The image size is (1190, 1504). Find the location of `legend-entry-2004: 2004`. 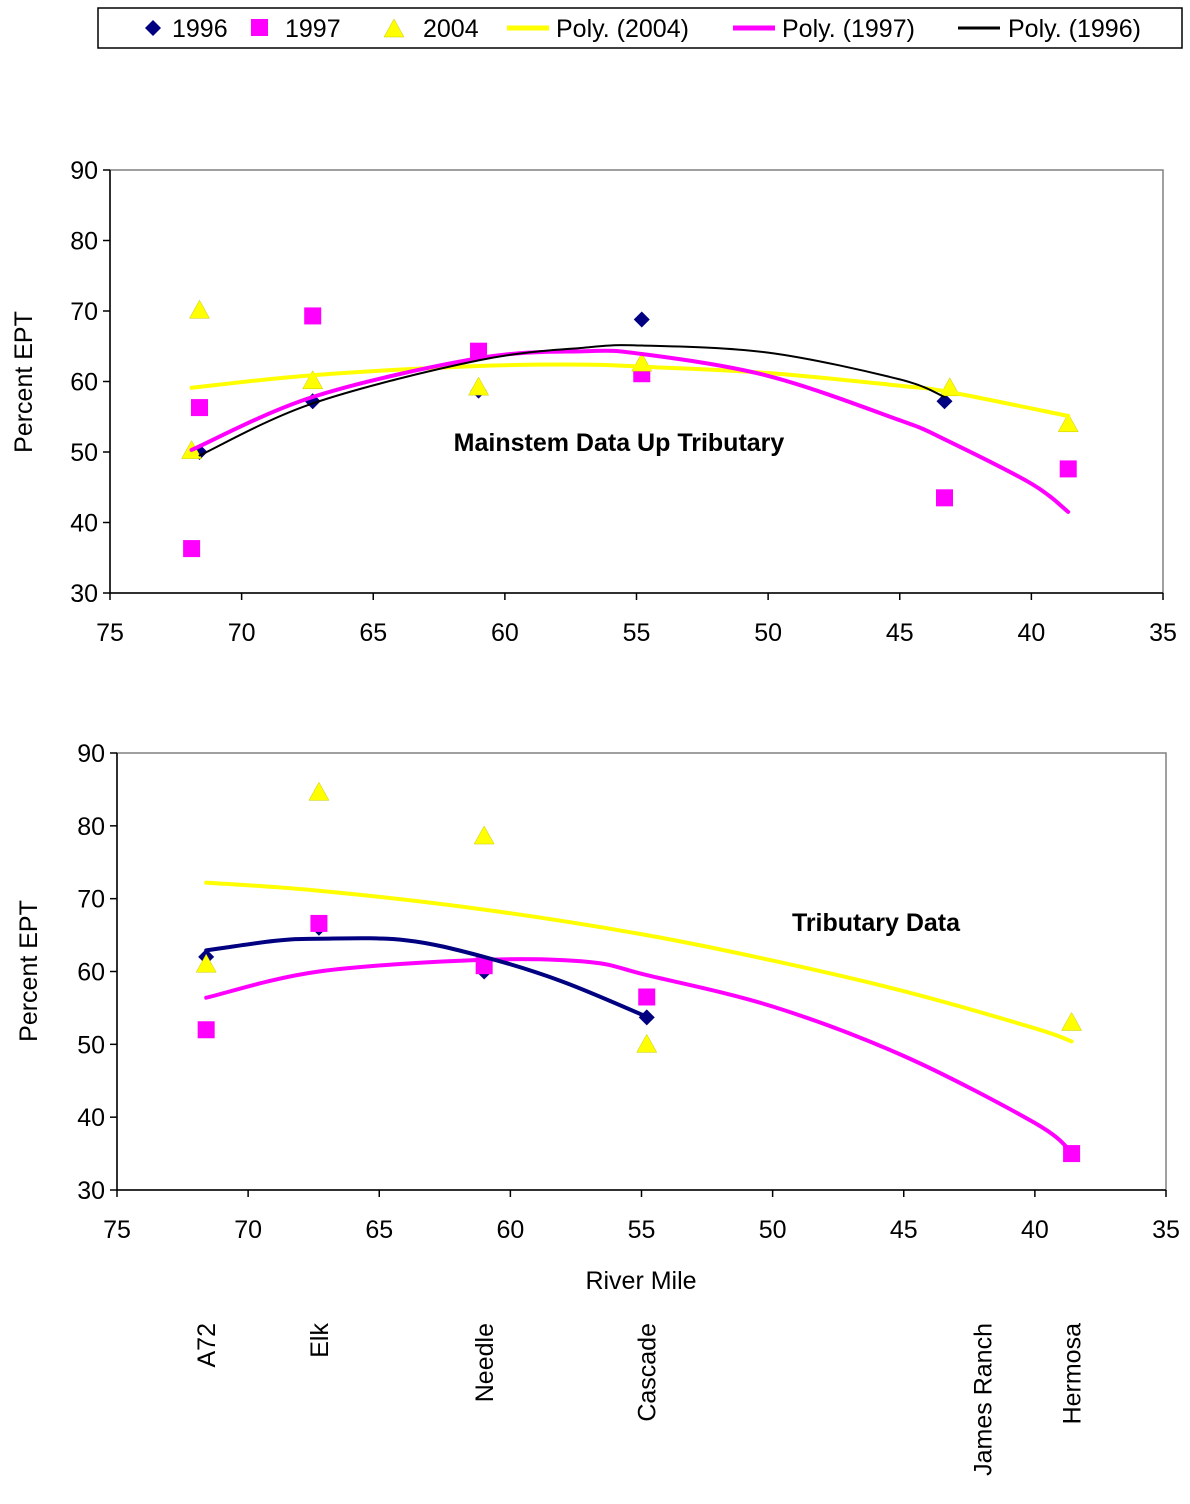

legend-entry-2004: 2004 is located at coordinates (431, 29).